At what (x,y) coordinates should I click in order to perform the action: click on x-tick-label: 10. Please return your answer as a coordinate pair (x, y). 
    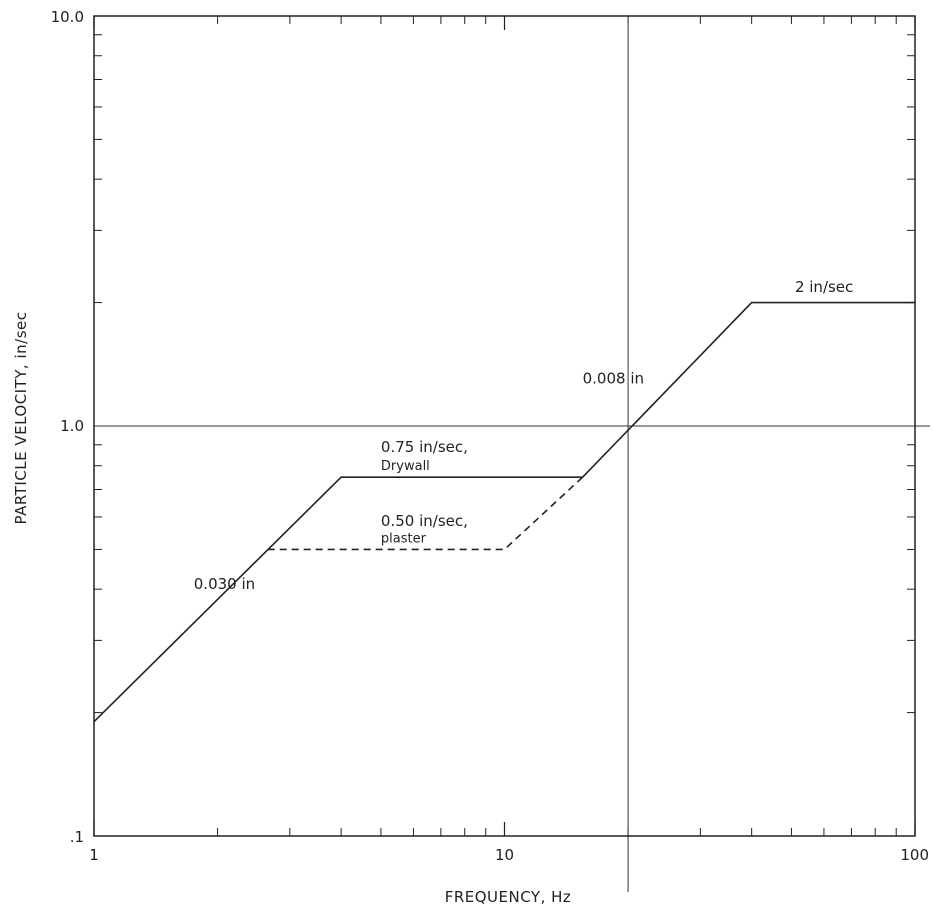
    Looking at the image, I should click on (504, 855).